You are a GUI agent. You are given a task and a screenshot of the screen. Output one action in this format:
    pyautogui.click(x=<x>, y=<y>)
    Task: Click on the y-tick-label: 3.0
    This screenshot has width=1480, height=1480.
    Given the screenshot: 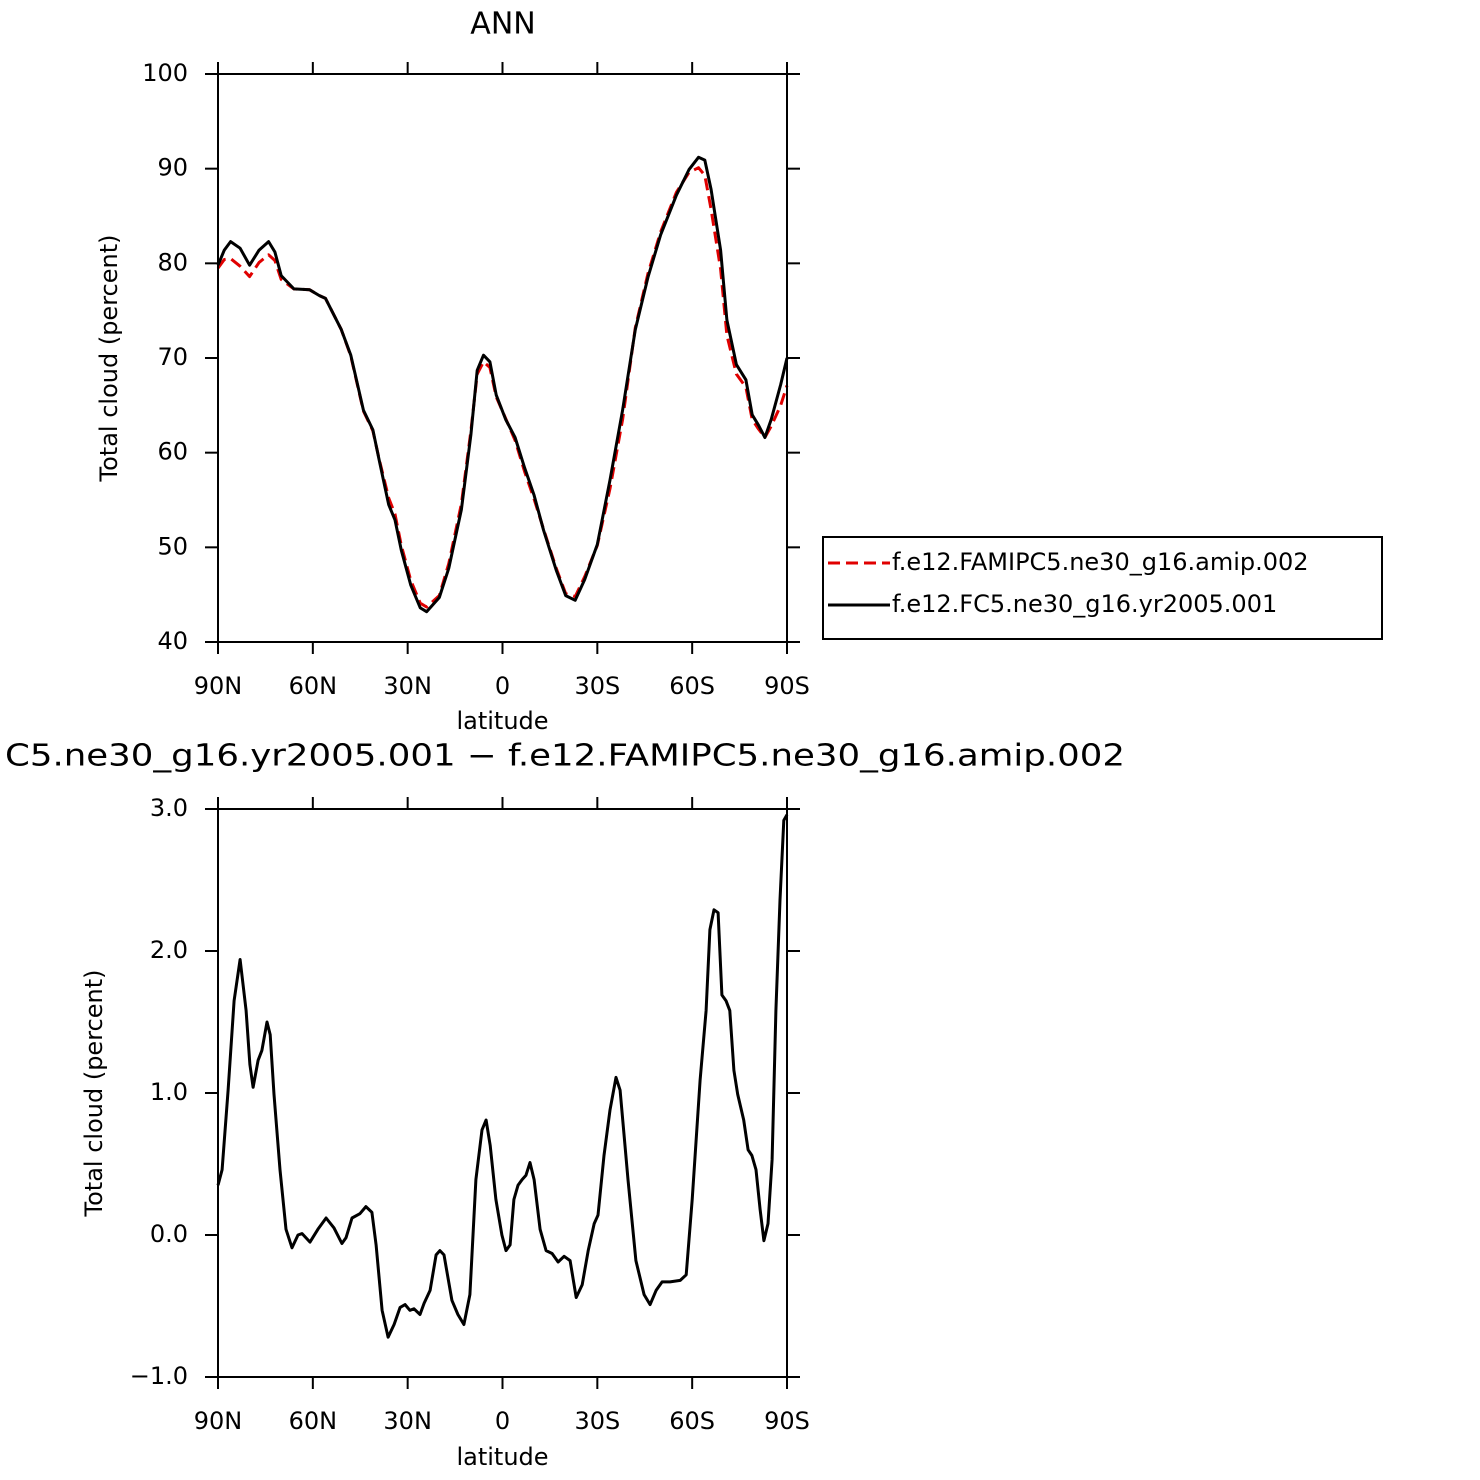 What is the action you would take?
    pyautogui.click(x=169, y=808)
    